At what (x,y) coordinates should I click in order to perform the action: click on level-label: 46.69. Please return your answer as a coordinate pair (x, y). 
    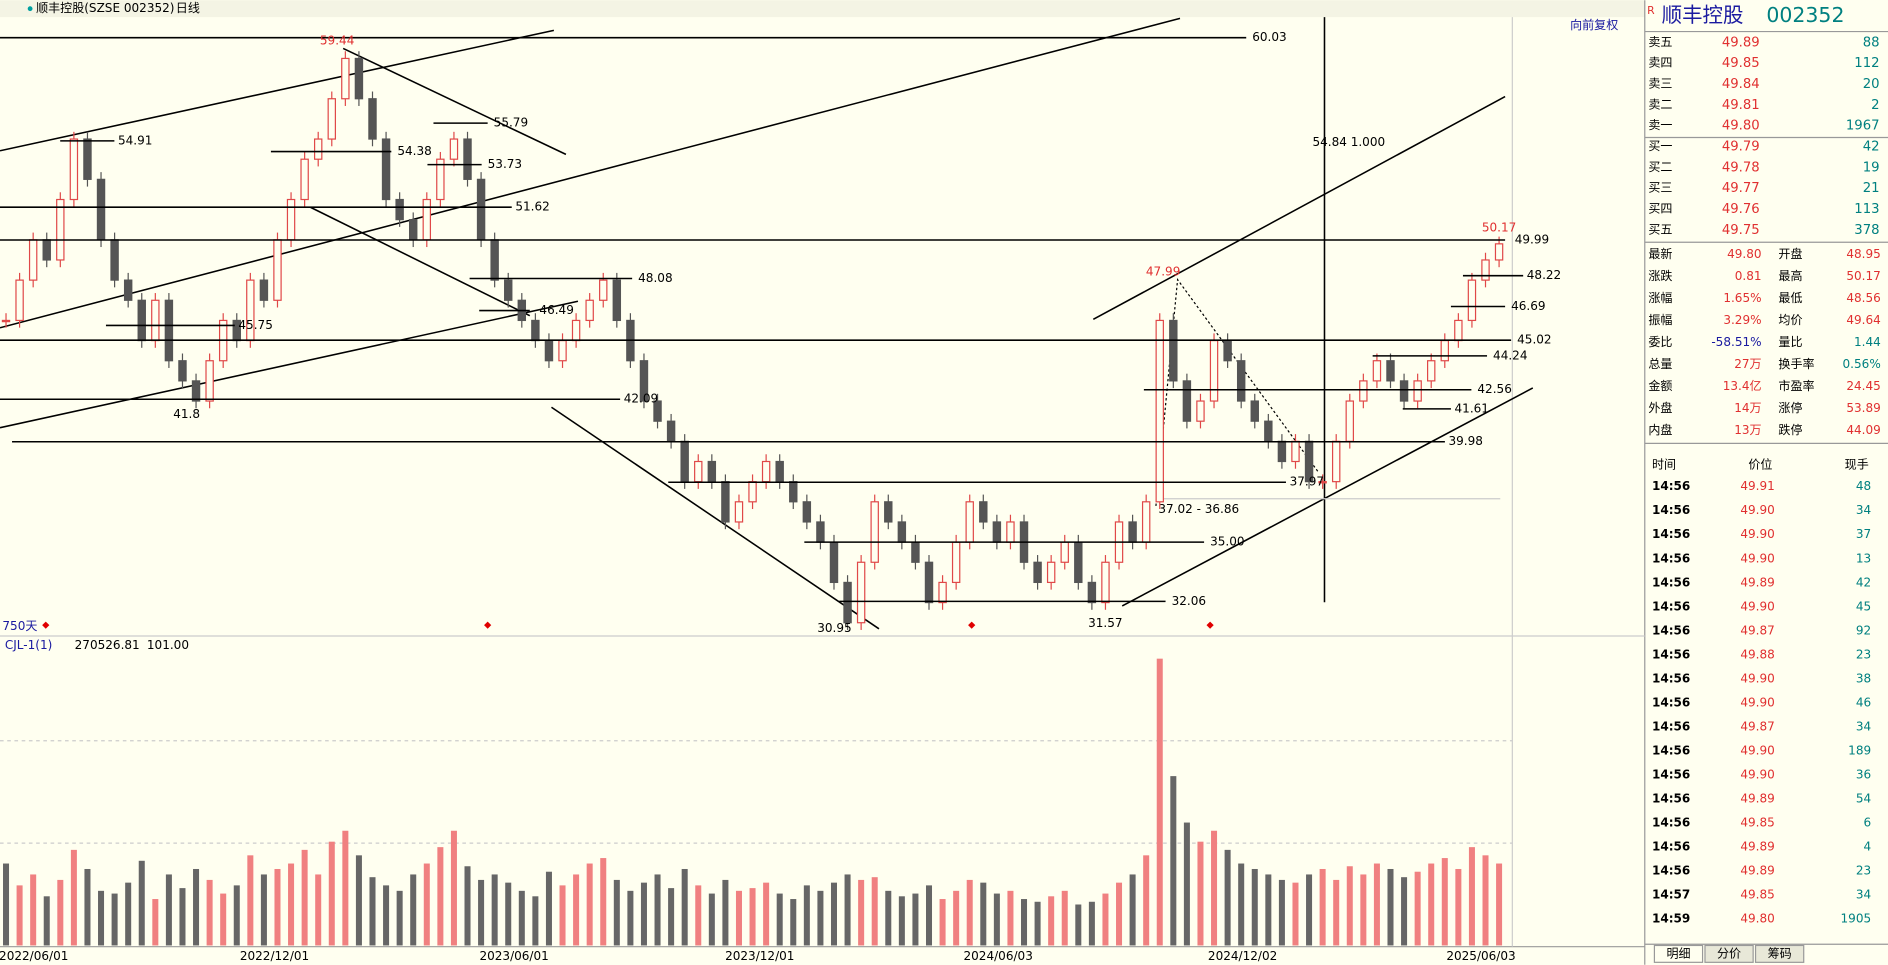
    Looking at the image, I should click on (1528, 306).